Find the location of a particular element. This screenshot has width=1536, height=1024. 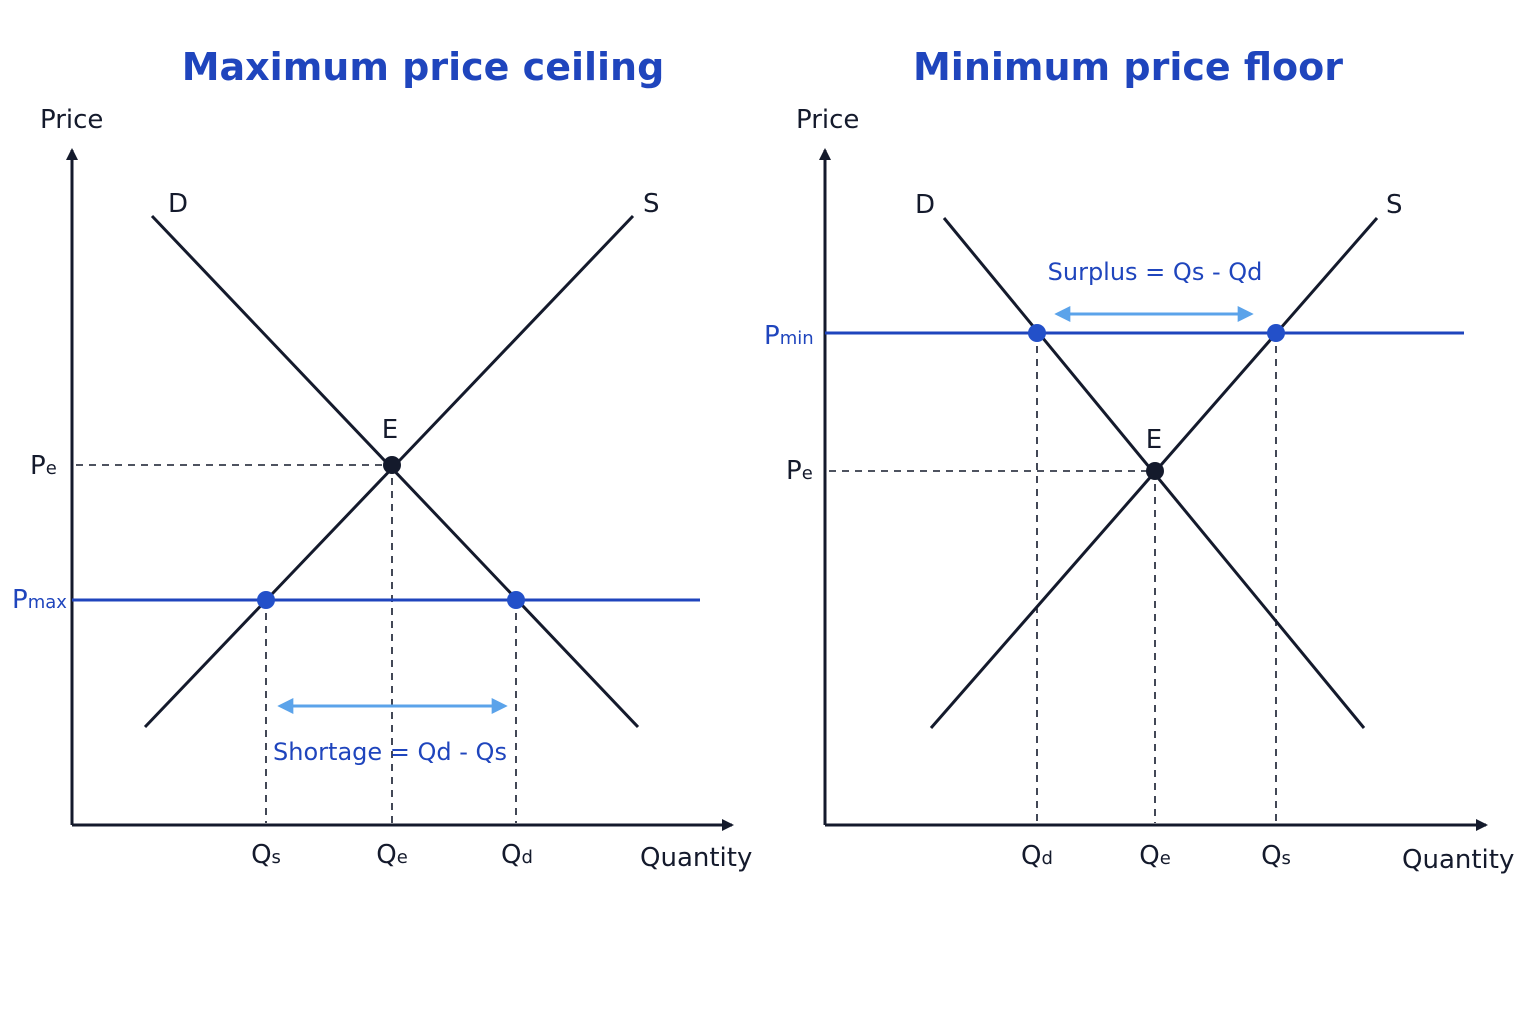

ceiling-equilibrium-label: E is located at coordinates (390, 430).